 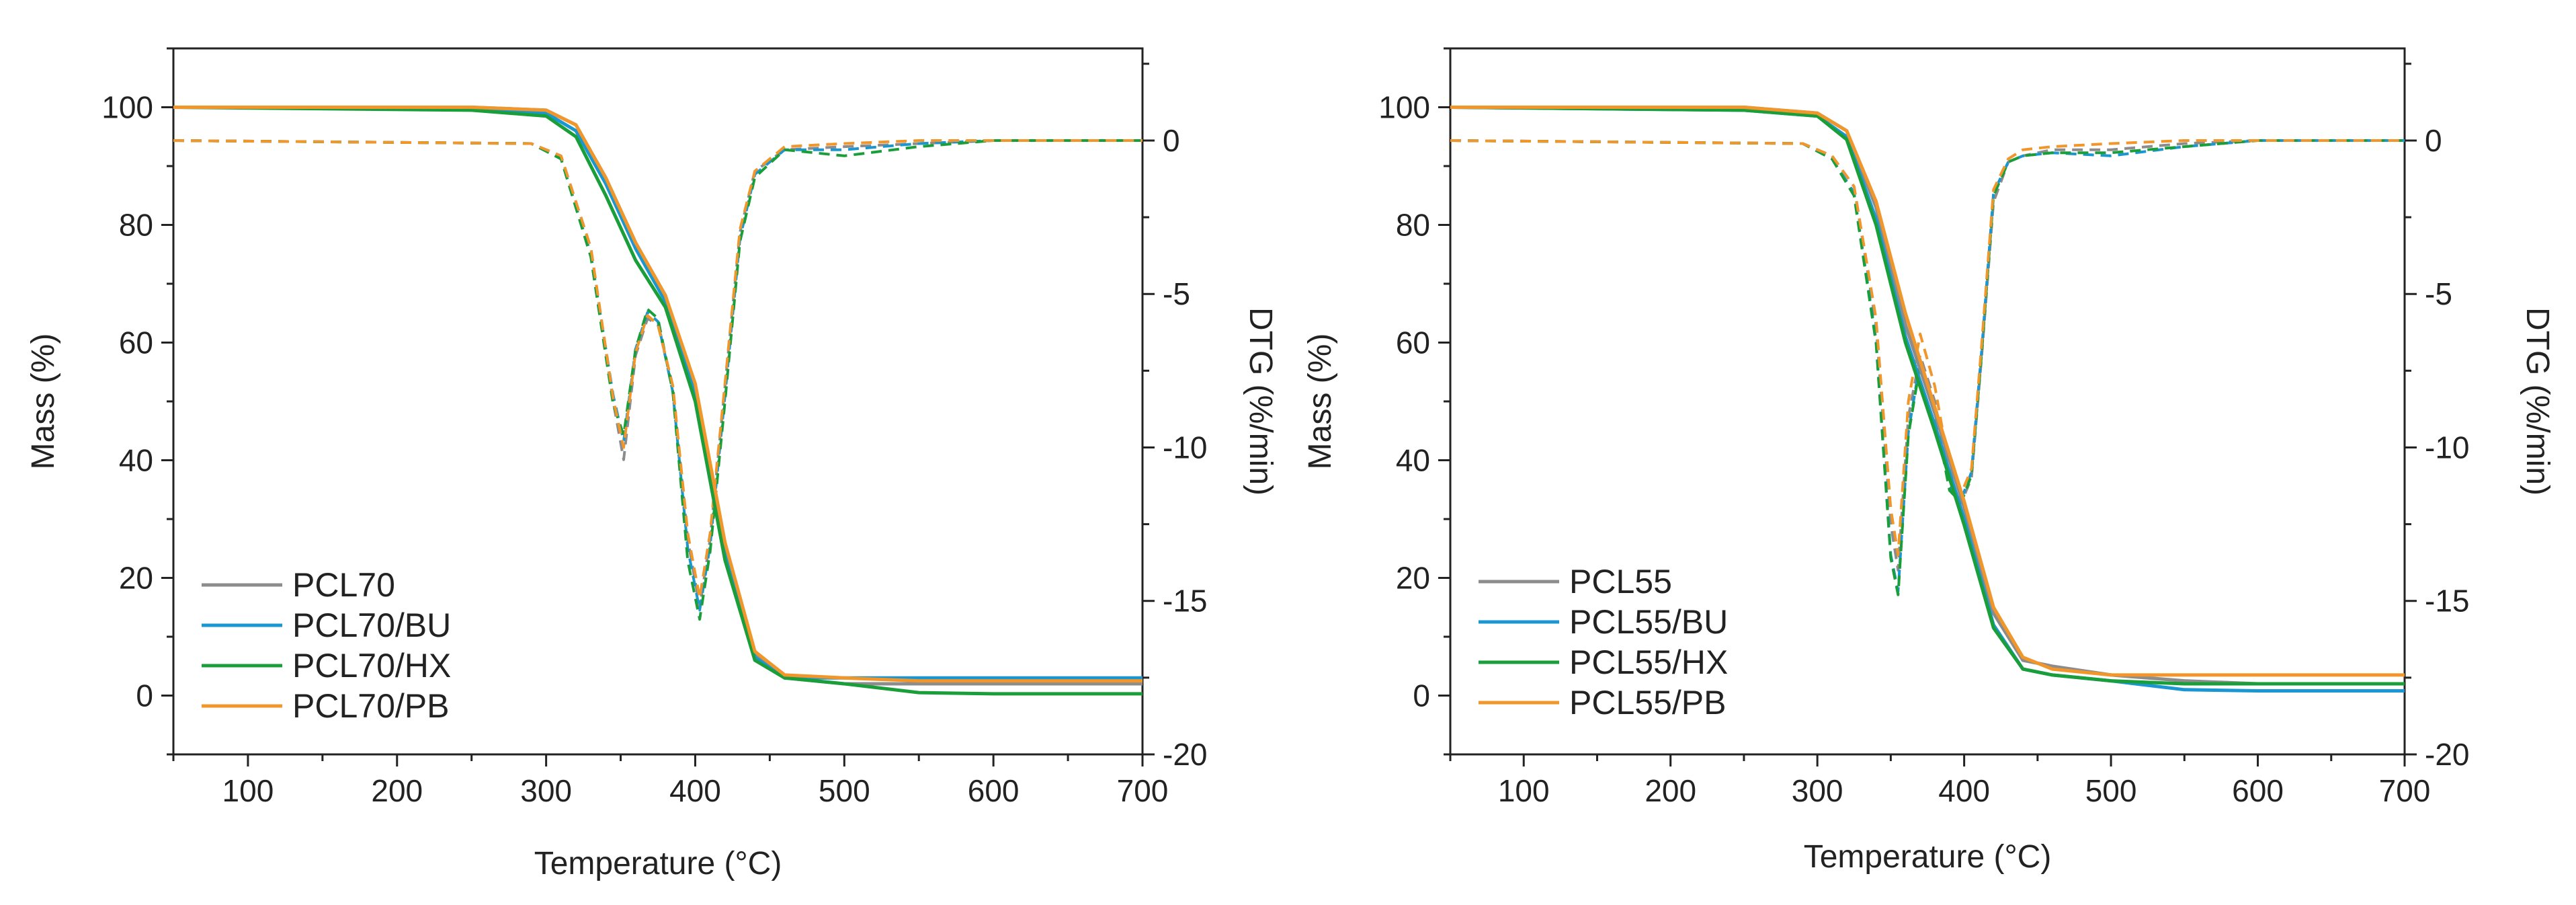 I want to click on legend-label: PCL70/BU, so click(x=371, y=625).